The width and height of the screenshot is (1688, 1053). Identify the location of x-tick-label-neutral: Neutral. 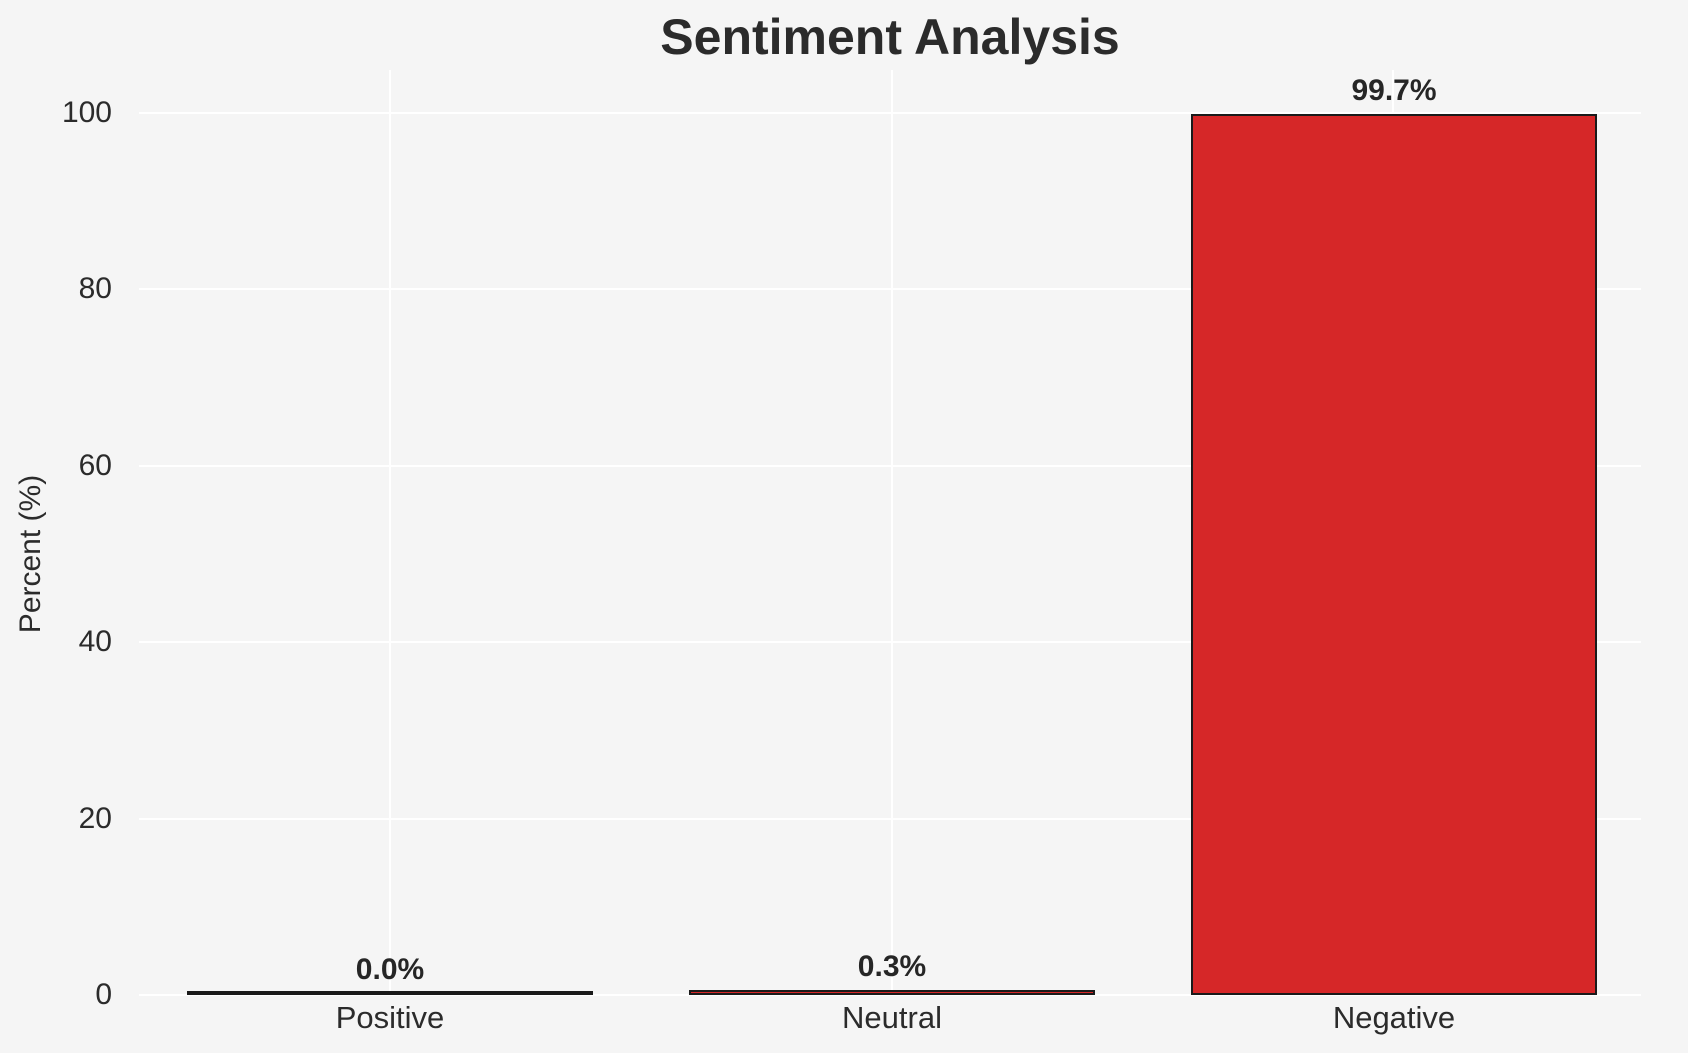
(892, 1017).